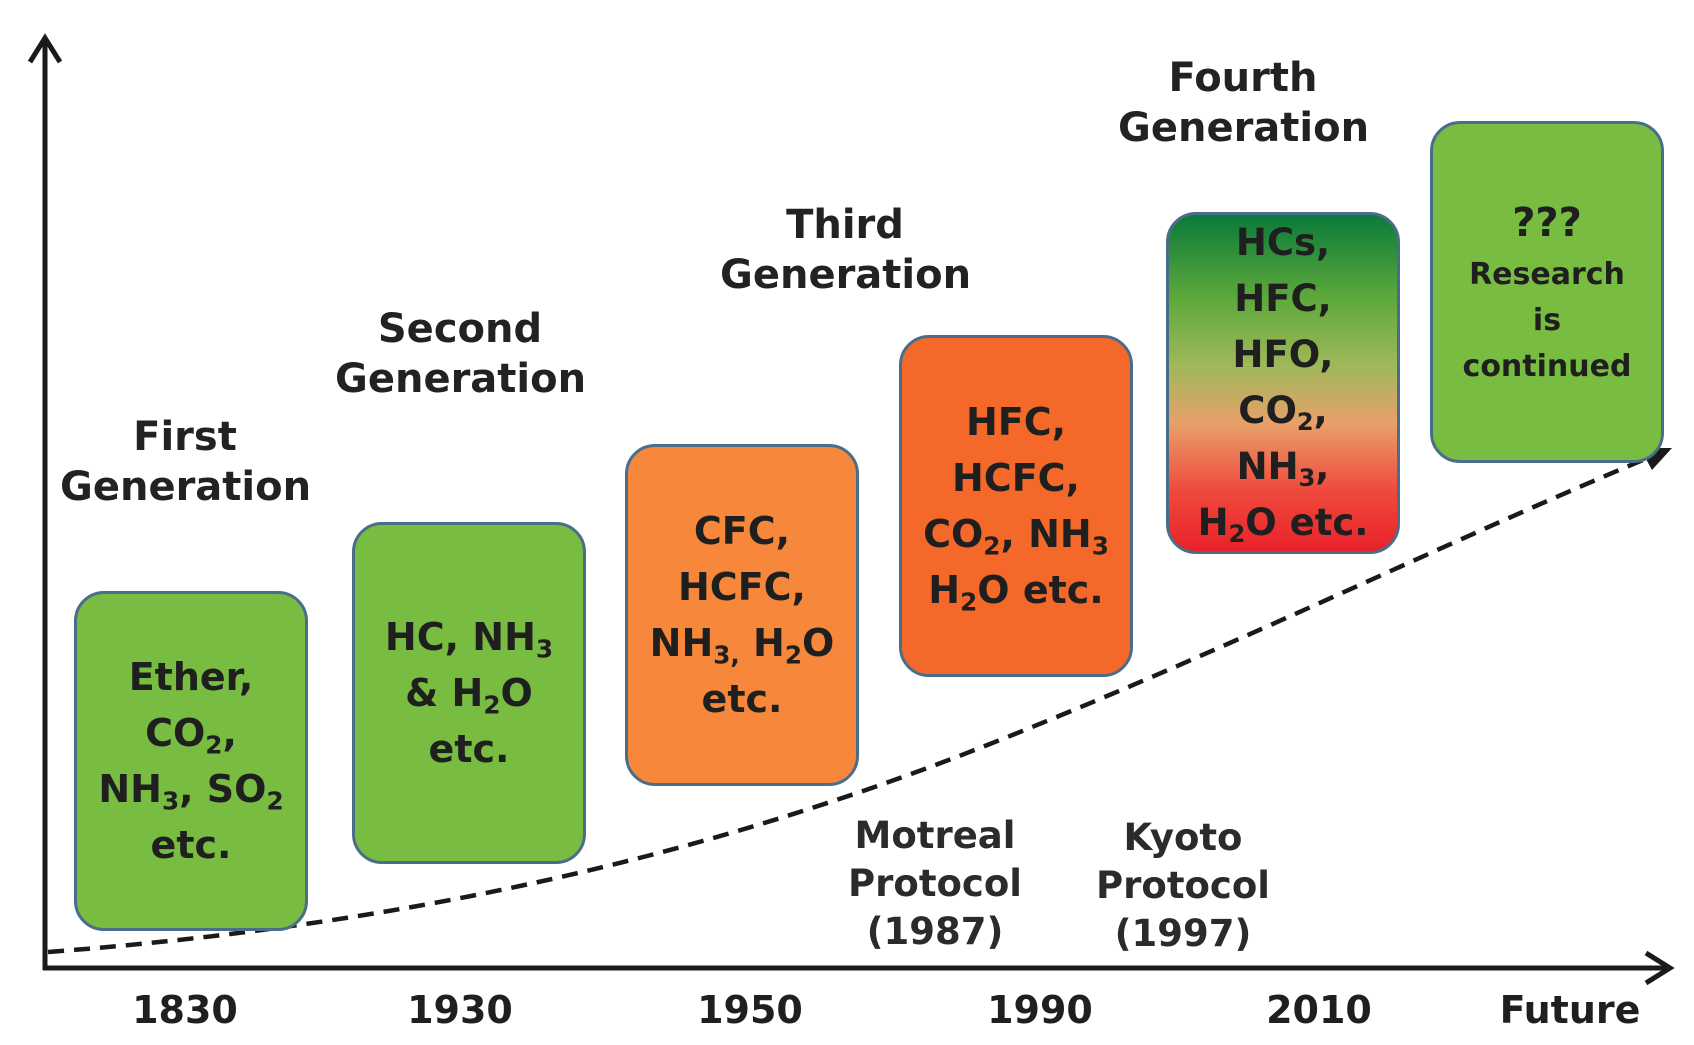  Describe the element at coordinates (742, 615) in the screenshot. I see `box-1950-refrigerants: CFC, HCFC, NH3, H2O etc.` at that location.